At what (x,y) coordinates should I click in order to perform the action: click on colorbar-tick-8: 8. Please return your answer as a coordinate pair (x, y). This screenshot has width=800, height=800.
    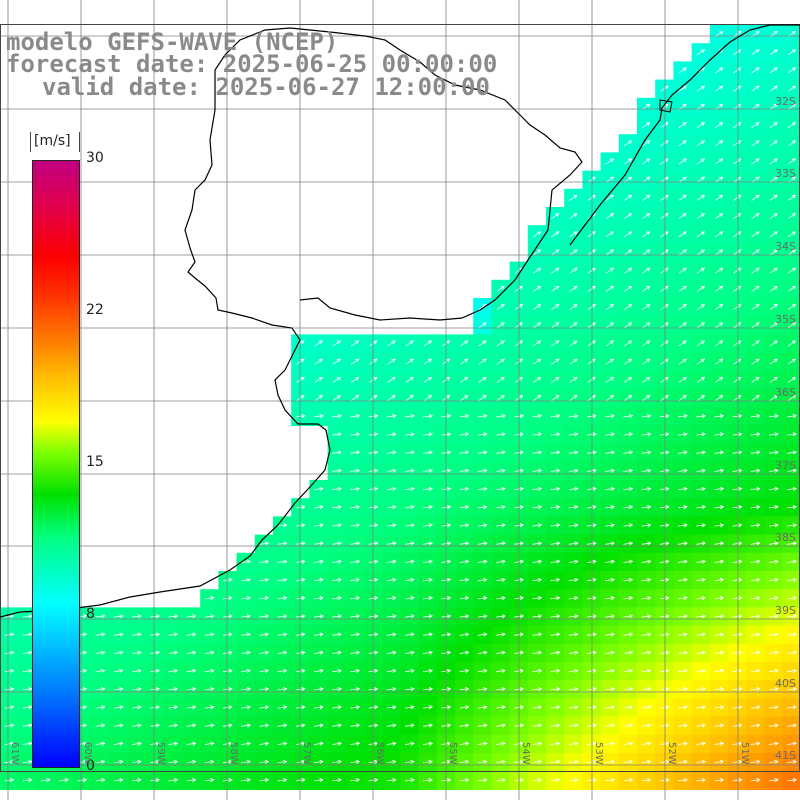
    Looking at the image, I should click on (90, 614).